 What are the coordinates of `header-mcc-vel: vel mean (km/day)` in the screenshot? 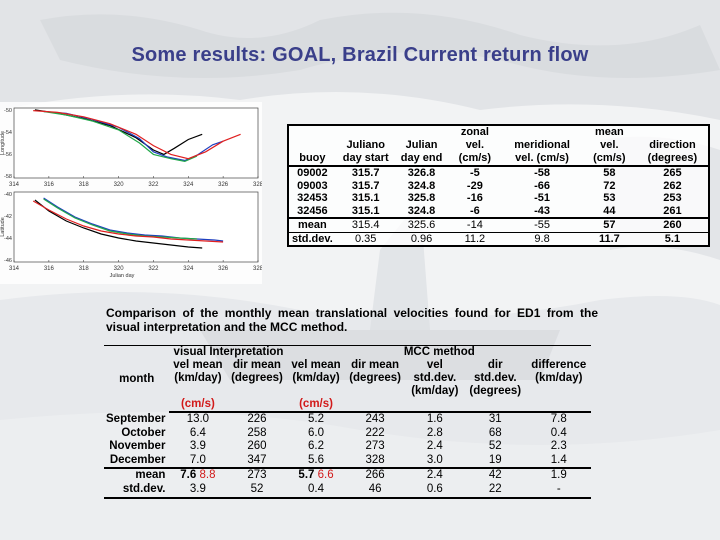 It's located at (316, 371).